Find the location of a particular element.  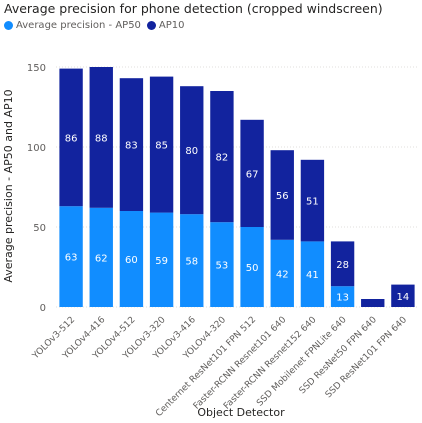

bar-data-label: 42 is located at coordinates (282, 274).